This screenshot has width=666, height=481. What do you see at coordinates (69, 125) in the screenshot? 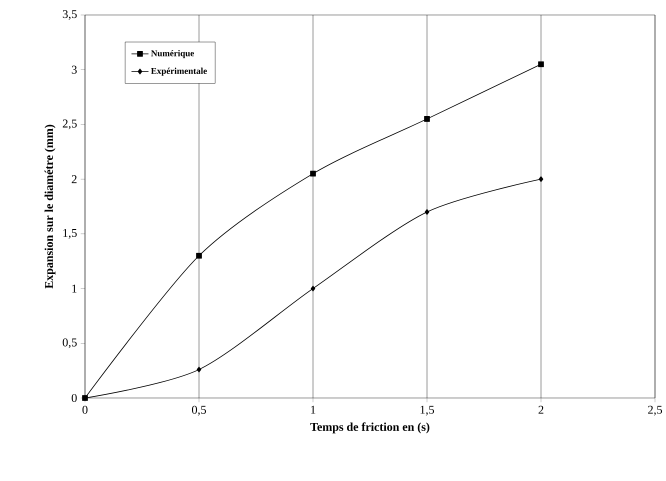
I see `y-tick-label: 2,5` at bounding box center [69, 125].